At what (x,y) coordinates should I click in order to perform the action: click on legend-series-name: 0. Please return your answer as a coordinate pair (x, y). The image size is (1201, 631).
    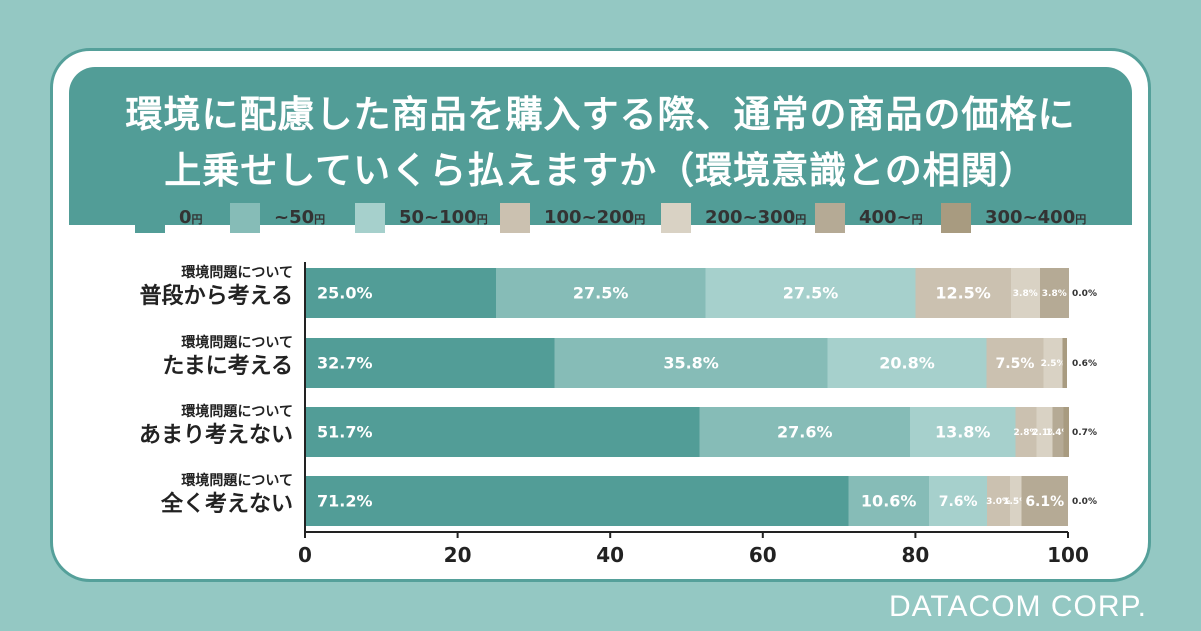
    Looking at the image, I should click on (185, 217).